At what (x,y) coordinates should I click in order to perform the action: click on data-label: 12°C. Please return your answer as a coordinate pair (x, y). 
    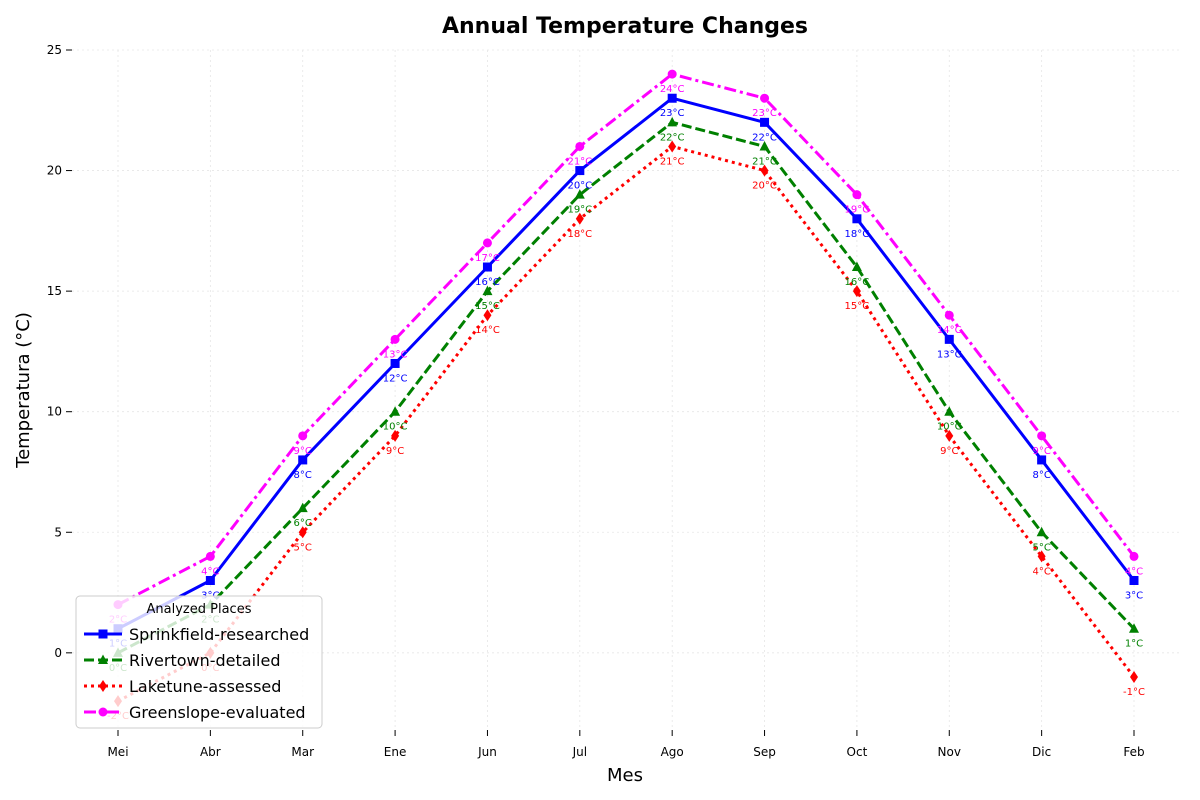
    Looking at the image, I should click on (395, 378).